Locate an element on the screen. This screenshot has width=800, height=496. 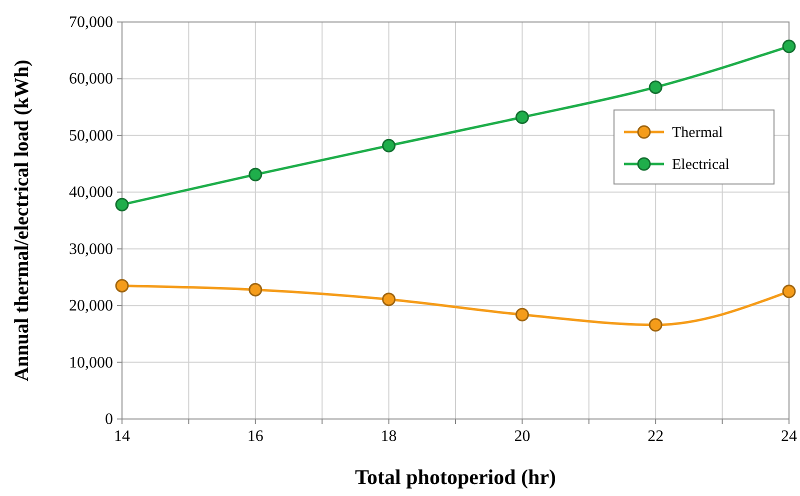
y-tick-label: 30,000 is located at coordinates (91, 249).